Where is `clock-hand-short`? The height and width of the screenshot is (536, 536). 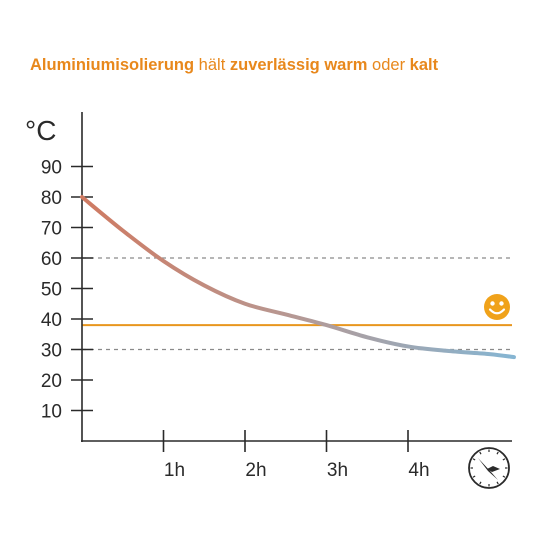
clock-hand-short is located at coordinates (493, 469).